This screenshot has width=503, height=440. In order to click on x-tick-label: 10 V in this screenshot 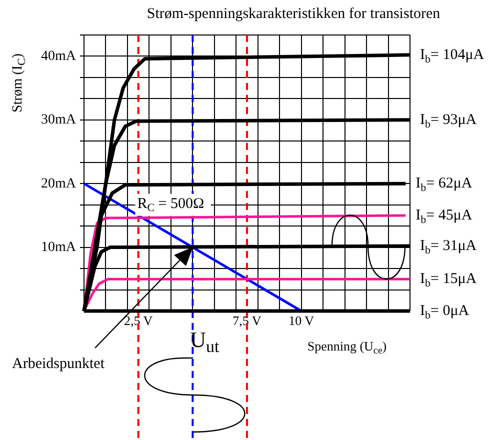, I will do `click(301, 320)`.